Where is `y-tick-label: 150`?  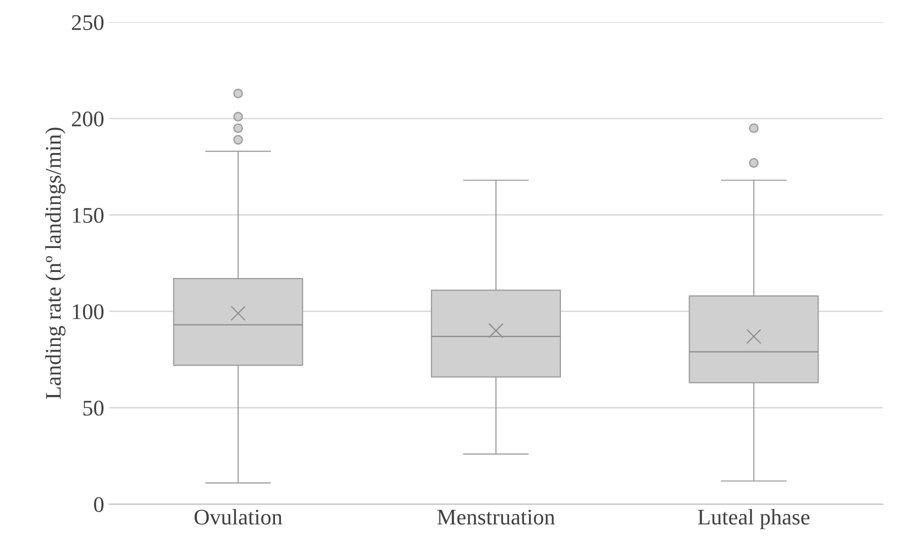 y-tick-label: 150 is located at coordinates (88, 215).